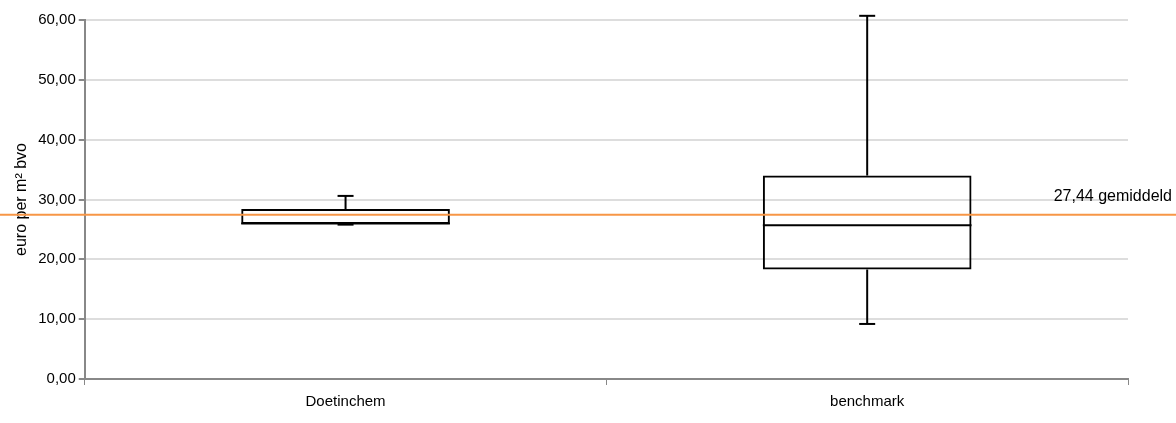 Image resolution: width=1176 pixels, height=423 pixels. Describe the element at coordinates (57, 198) in the screenshot. I see `y-tick-label: 30,00` at that location.